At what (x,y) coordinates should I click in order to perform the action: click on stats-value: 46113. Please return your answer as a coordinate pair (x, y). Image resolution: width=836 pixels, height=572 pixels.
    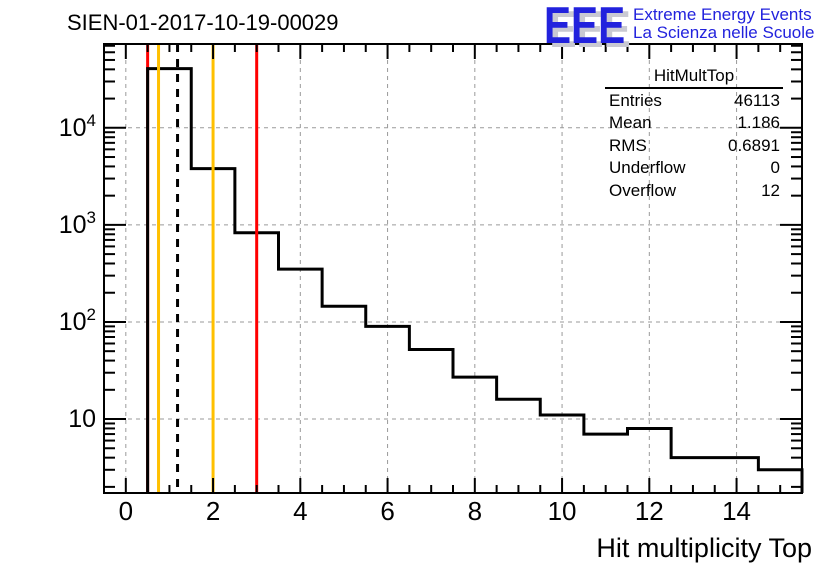
    Looking at the image, I should click on (756, 100).